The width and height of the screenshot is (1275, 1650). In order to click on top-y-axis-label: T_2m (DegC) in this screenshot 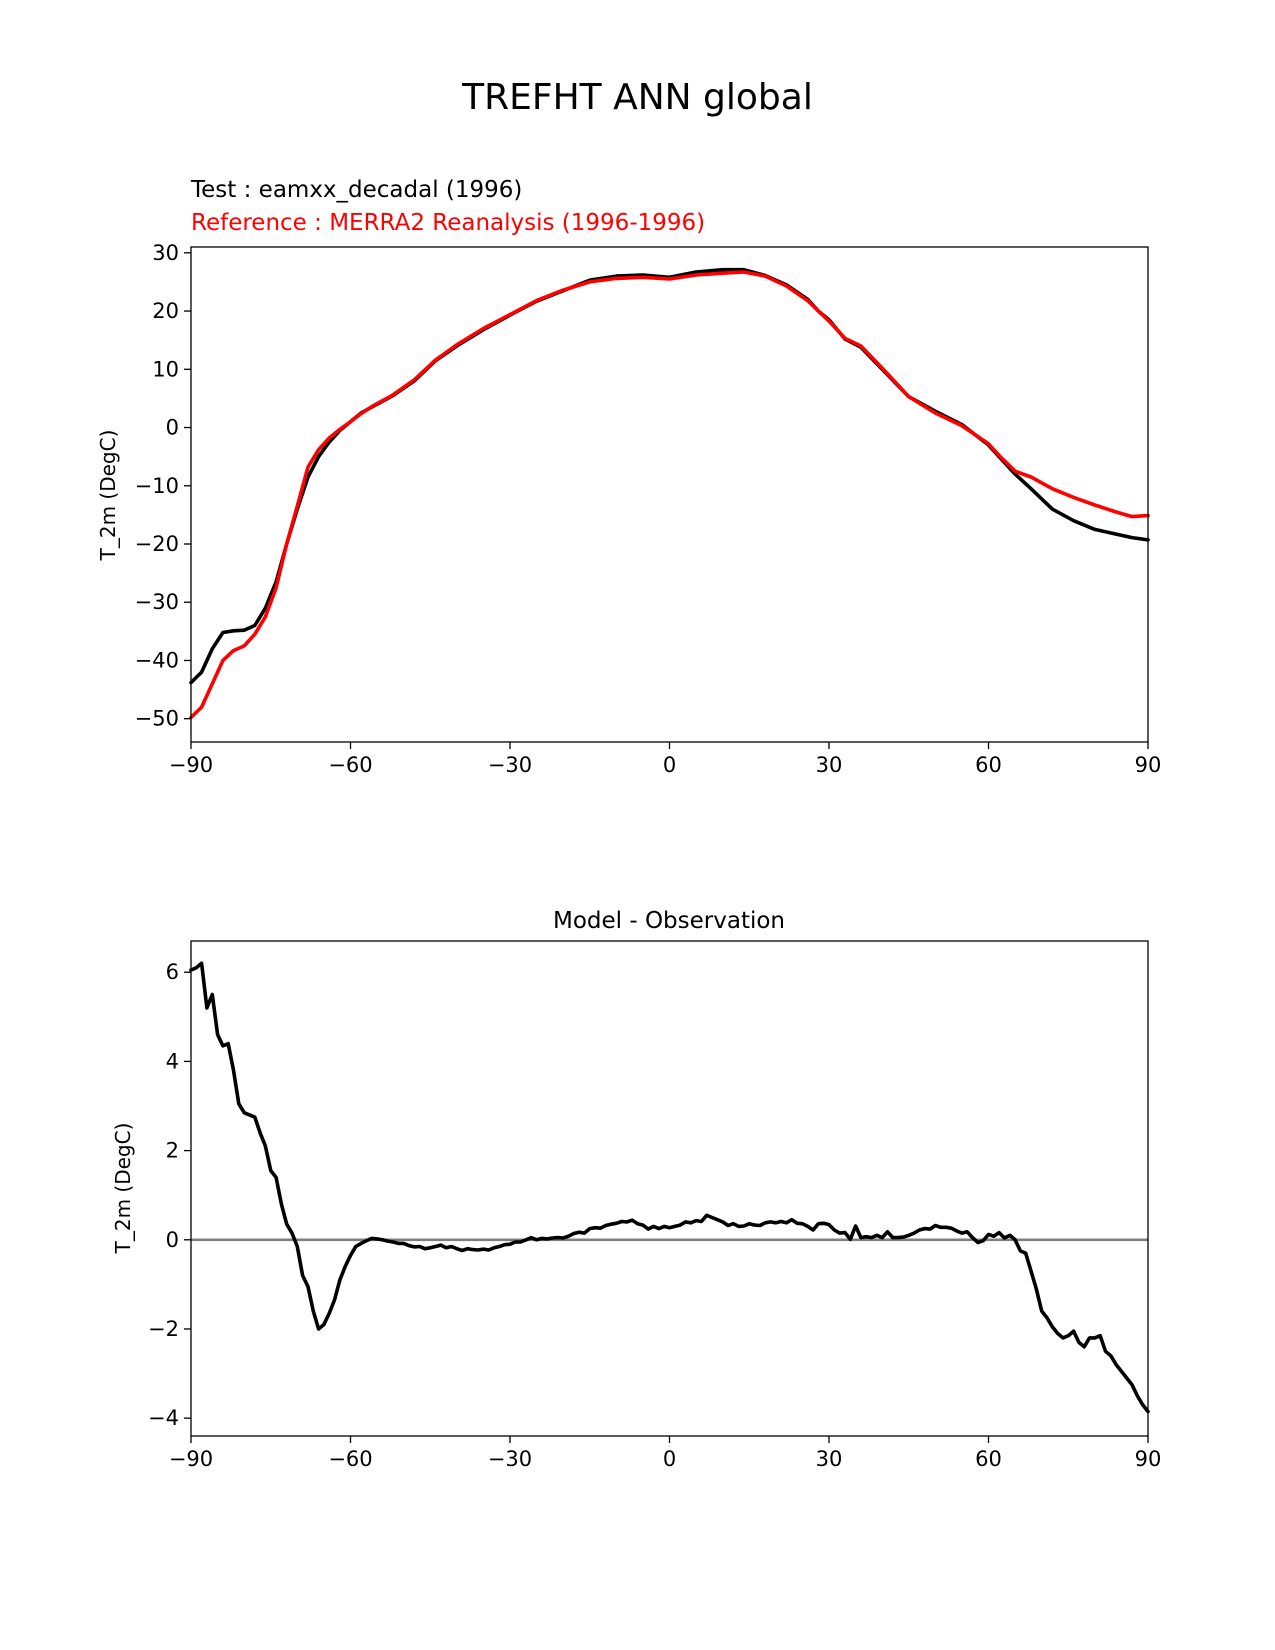, I will do `click(108, 496)`.